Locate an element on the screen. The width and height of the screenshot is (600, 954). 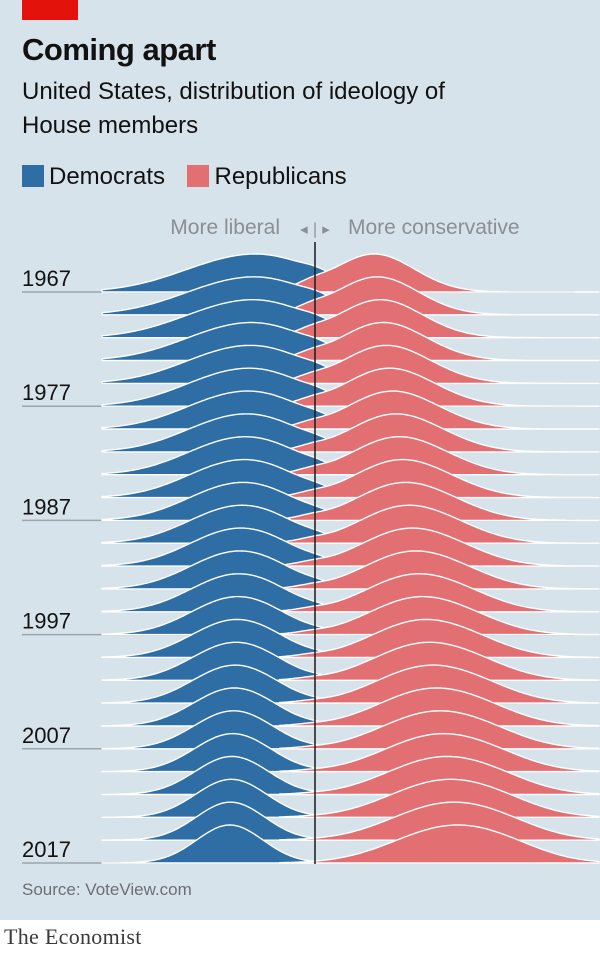
ridge-republicans-2013 is located at coordinates (439, 798).